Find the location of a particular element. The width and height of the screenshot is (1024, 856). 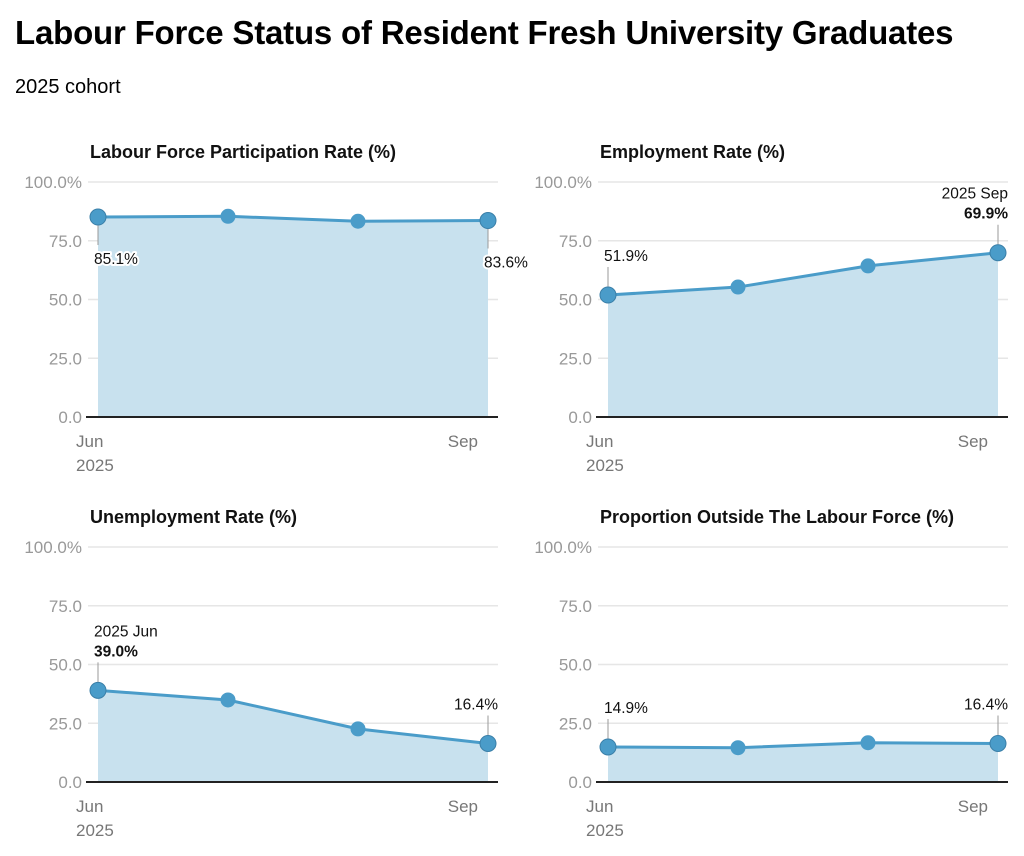

panel-title: Labour Force Participation Rate (%) is located at coordinates (243, 152).